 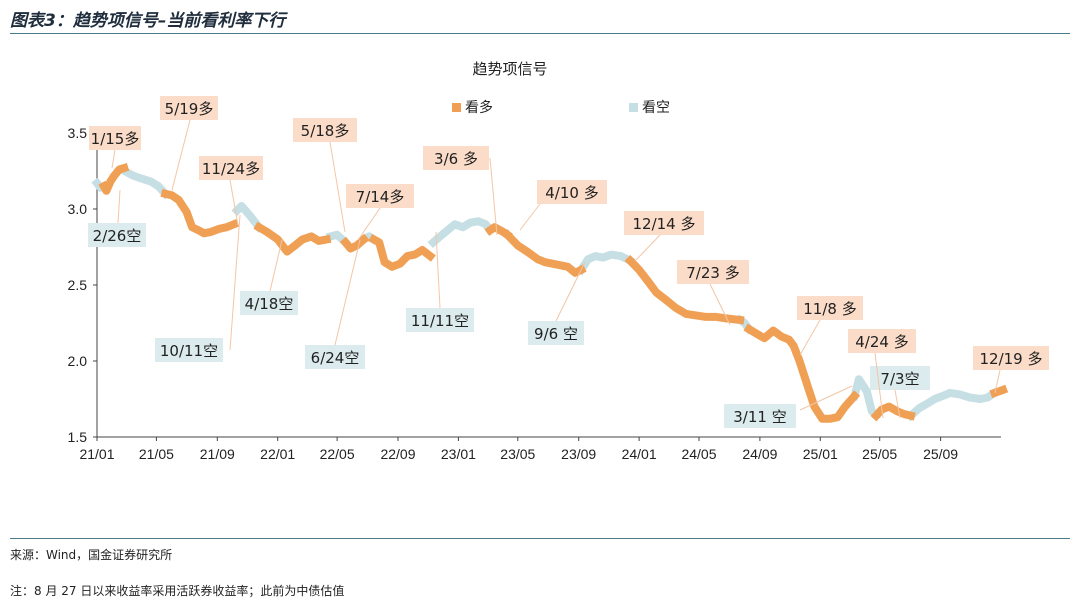 What do you see at coordinates (458, 454) in the screenshot?
I see `x-tick-label: 23/01` at bounding box center [458, 454].